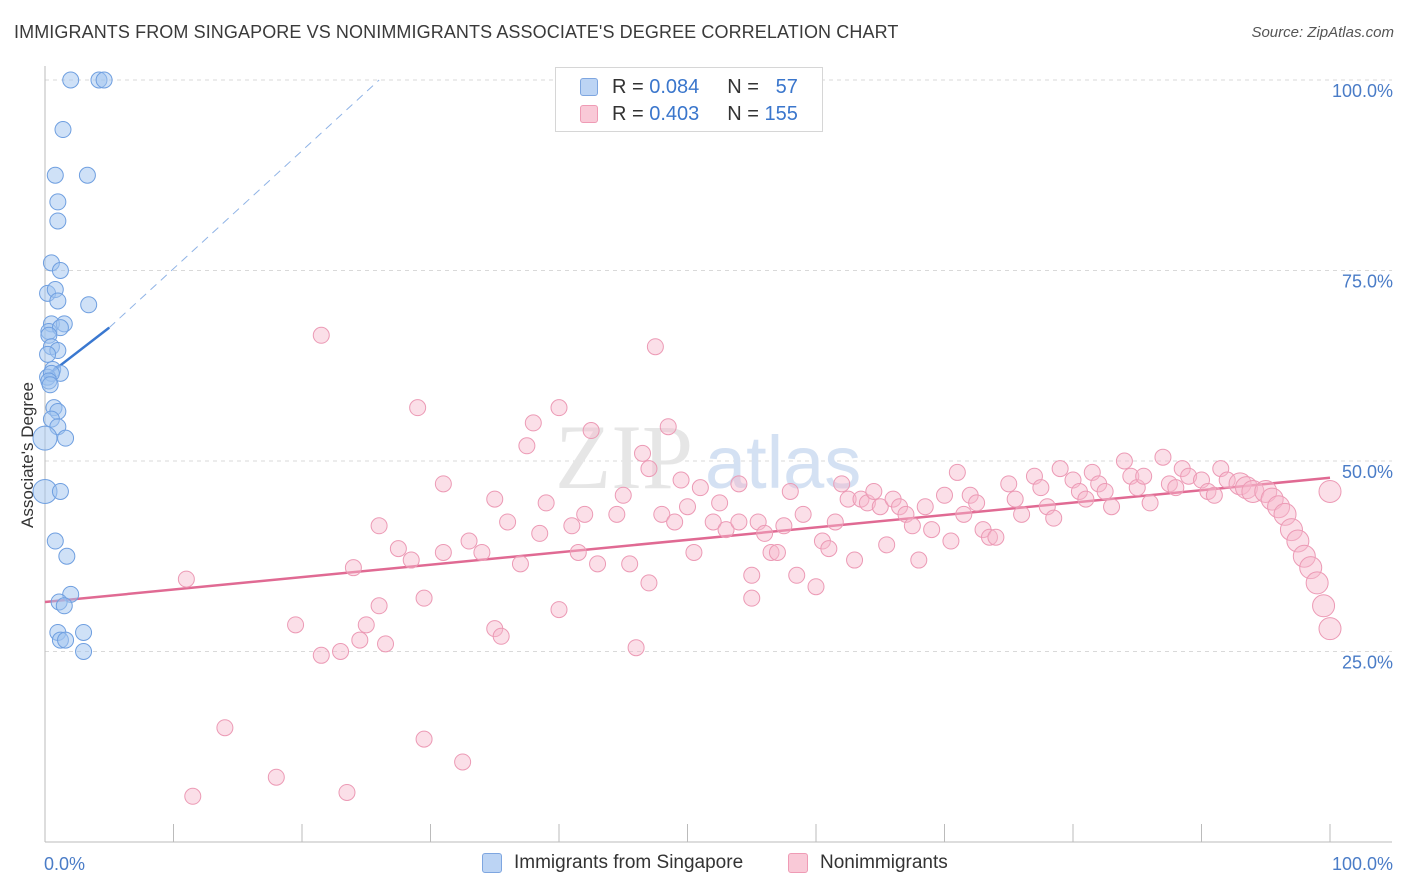  What do you see at coordinates (27, 455) in the screenshot?
I see `y-axis-title: Associate's Degree` at bounding box center [27, 455].